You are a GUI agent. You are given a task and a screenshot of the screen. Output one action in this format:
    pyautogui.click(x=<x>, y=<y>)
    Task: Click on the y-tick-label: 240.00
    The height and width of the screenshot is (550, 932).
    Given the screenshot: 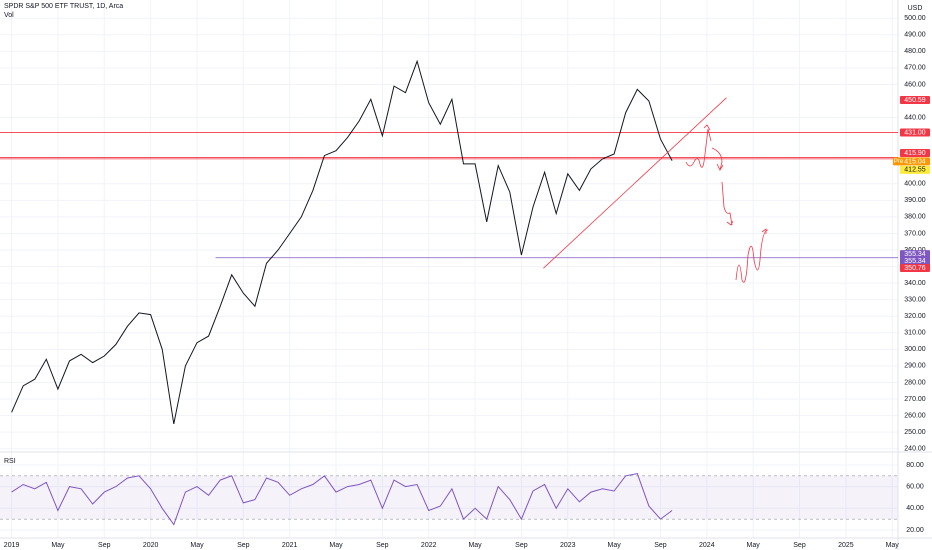 What is the action you would take?
    pyautogui.click(x=915, y=449)
    